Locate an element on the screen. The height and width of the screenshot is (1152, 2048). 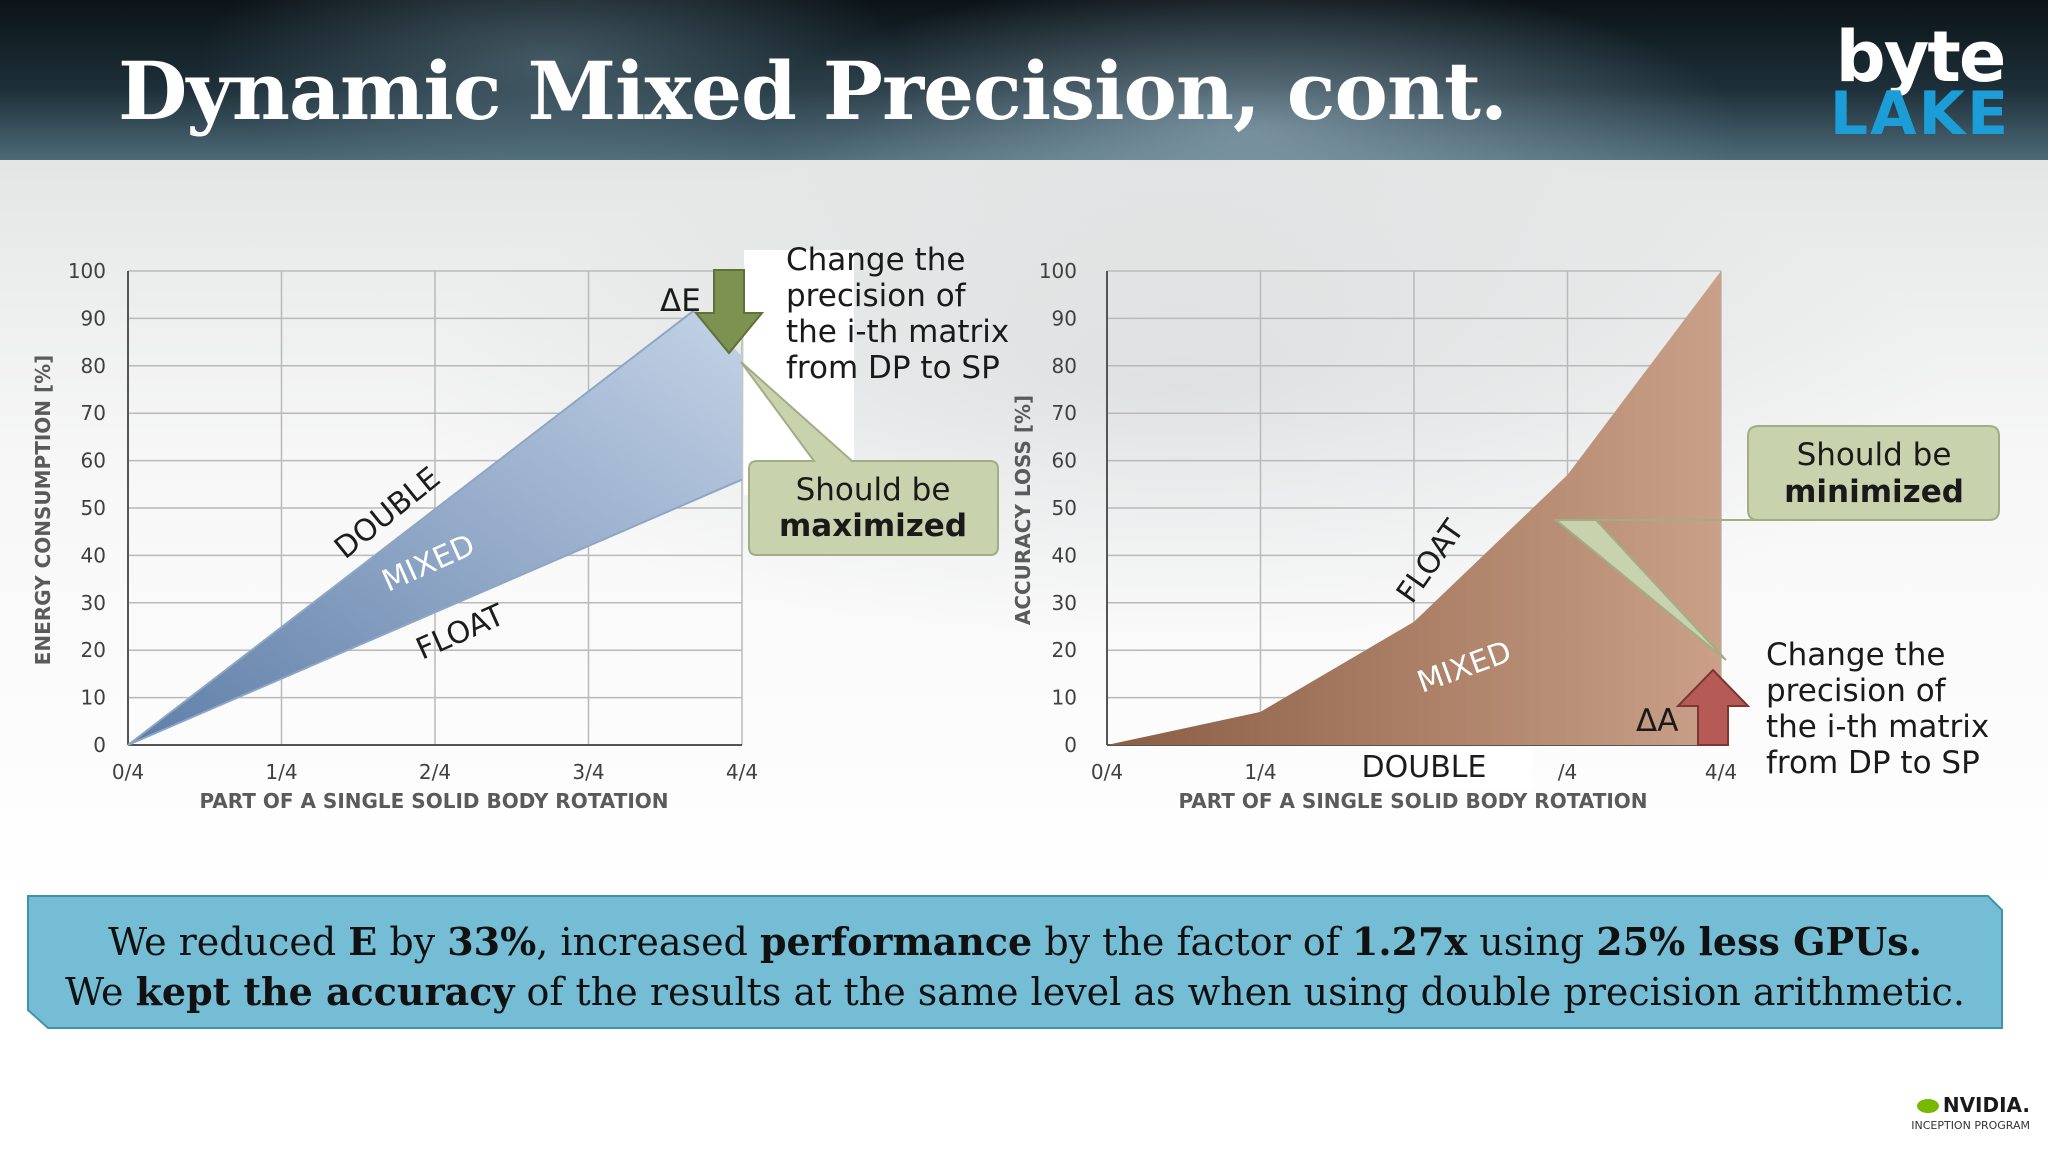
callout-should-be: Should be is located at coordinates (873, 490).